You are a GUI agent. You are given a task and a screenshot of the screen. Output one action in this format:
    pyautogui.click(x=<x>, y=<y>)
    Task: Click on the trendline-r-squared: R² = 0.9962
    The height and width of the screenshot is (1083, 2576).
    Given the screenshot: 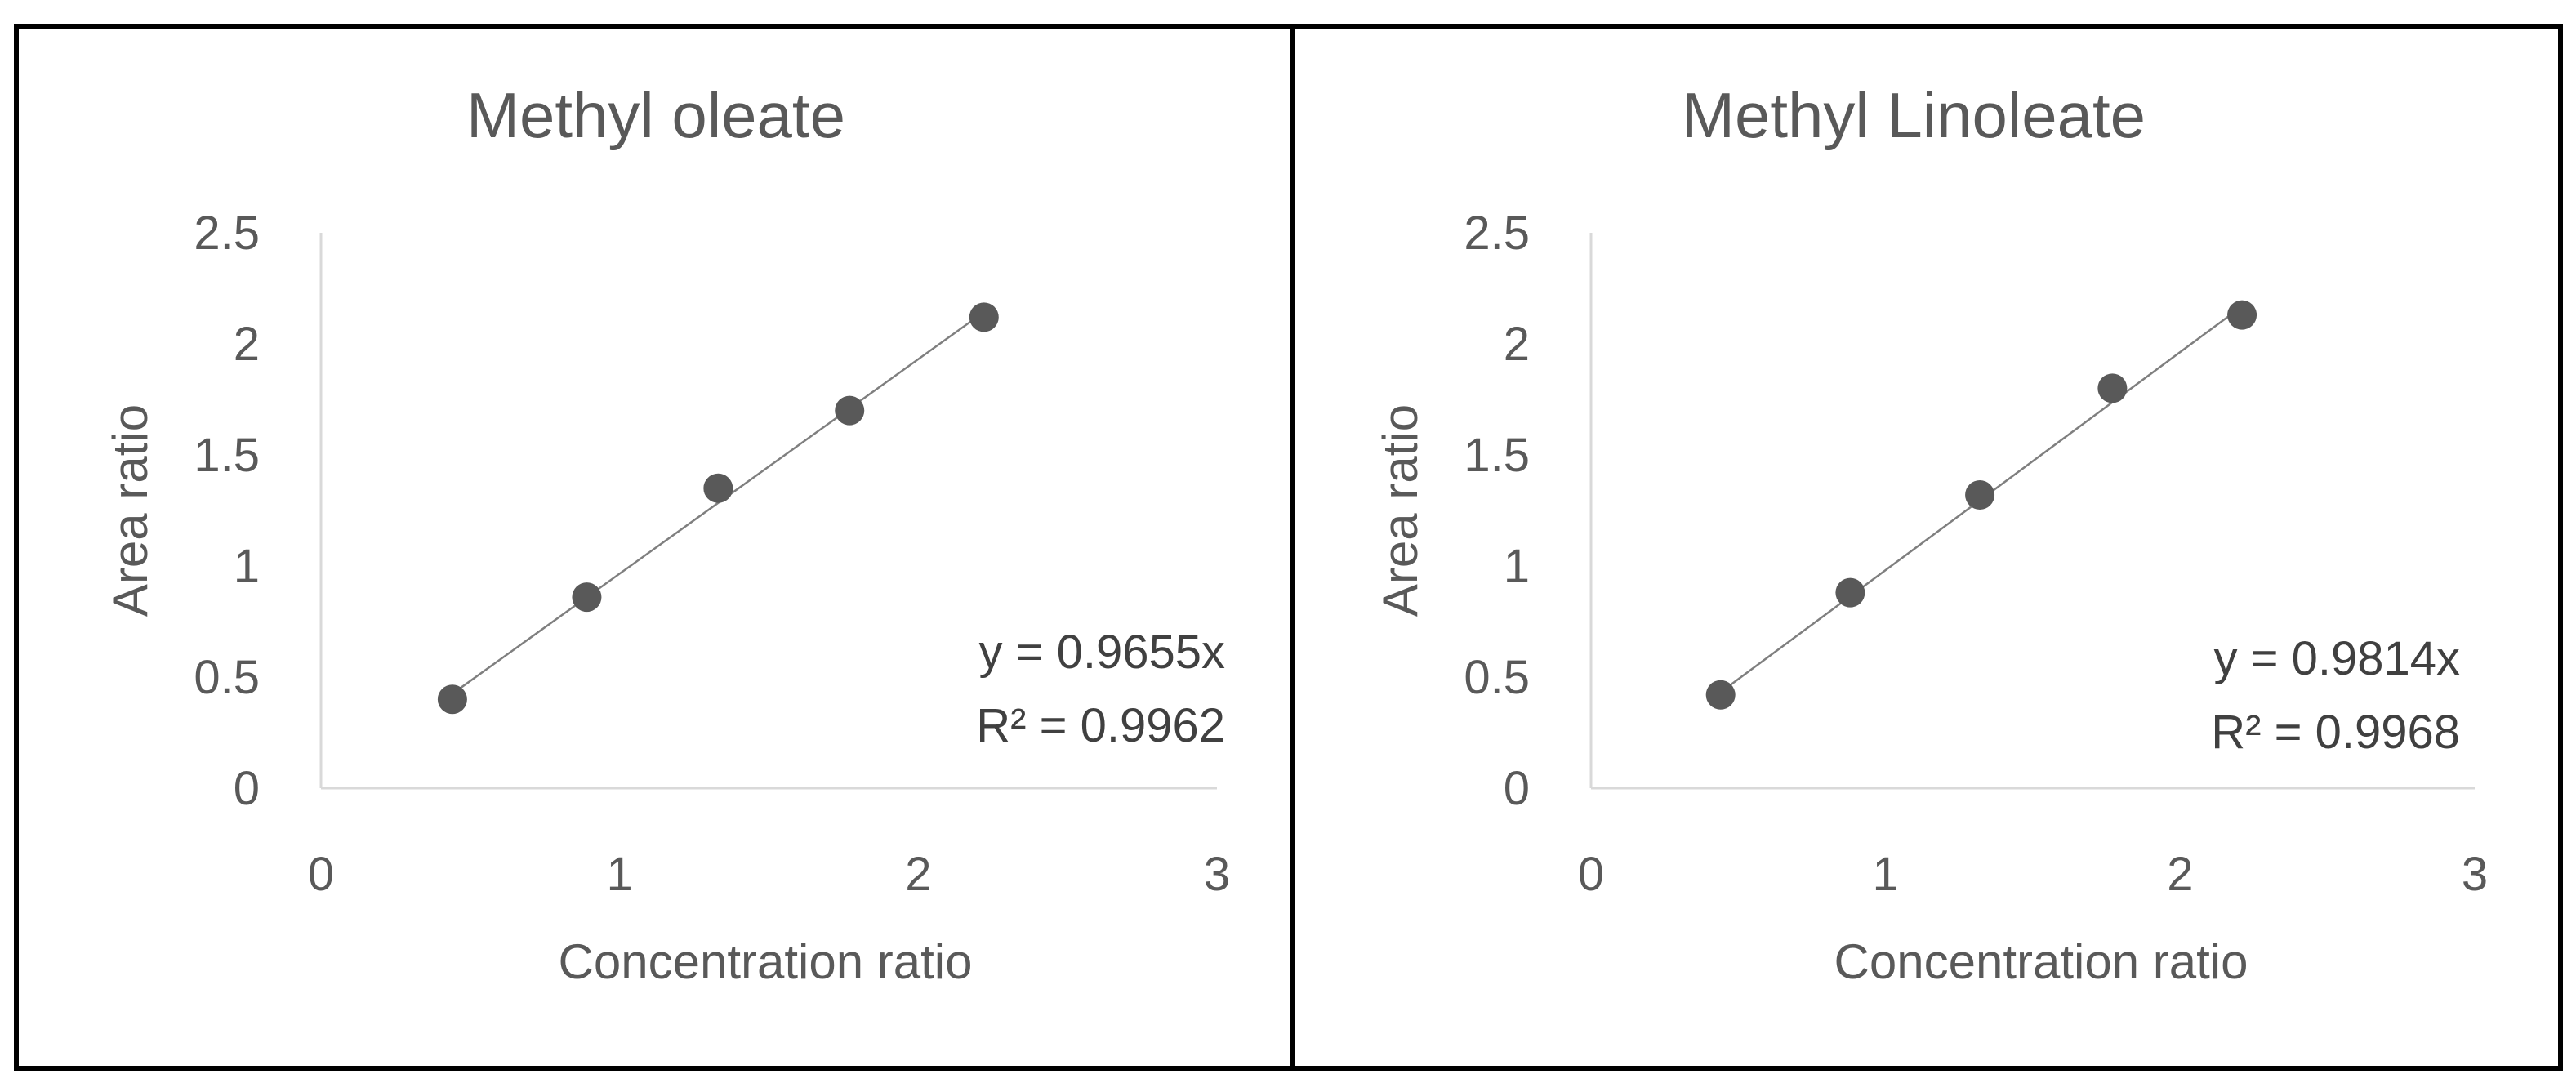 What is the action you would take?
    pyautogui.click(x=1100, y=725)
    